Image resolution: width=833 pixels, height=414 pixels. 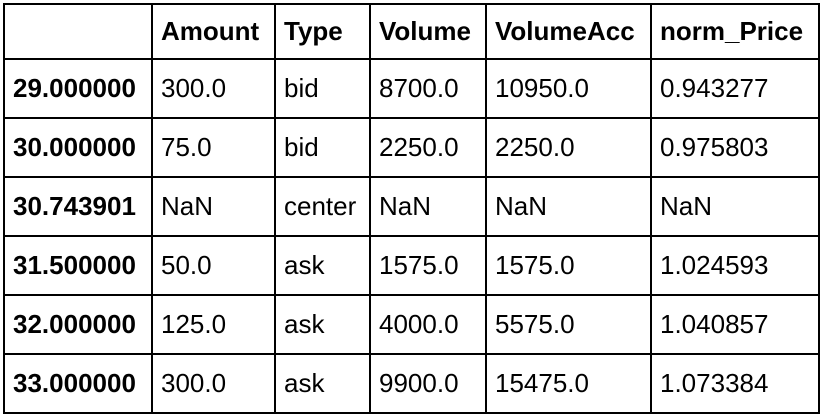 I want to click on table-cell: 50.0, so click(x=213, y=265).